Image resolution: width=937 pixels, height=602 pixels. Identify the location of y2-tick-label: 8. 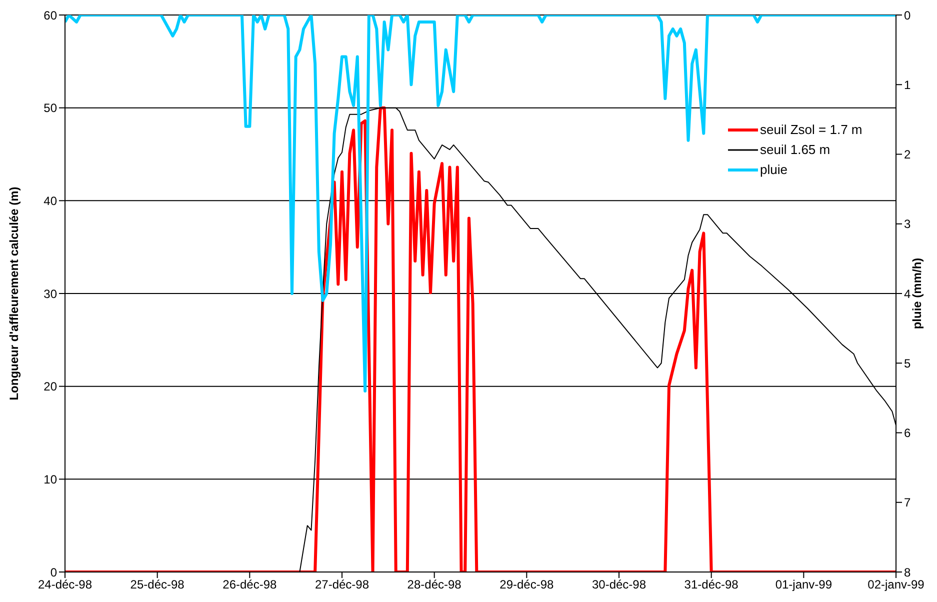
(907, 572).